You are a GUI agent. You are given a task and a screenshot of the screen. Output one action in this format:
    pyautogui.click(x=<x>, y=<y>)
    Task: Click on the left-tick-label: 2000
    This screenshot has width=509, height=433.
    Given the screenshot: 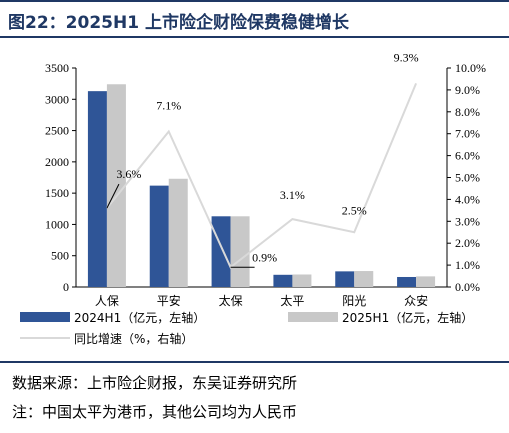 What is the action you would take?
    pyautogui.click(x=57, y=162)
    